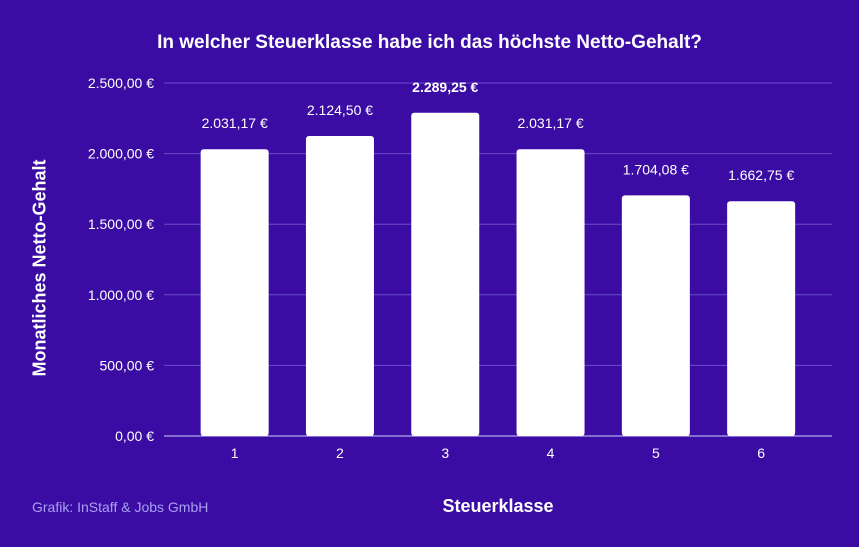  What do you see at coordinates (127, 365) in the screenshot?
I see `y-tick-label: 500,00 €` at bounding box center [127, 365].